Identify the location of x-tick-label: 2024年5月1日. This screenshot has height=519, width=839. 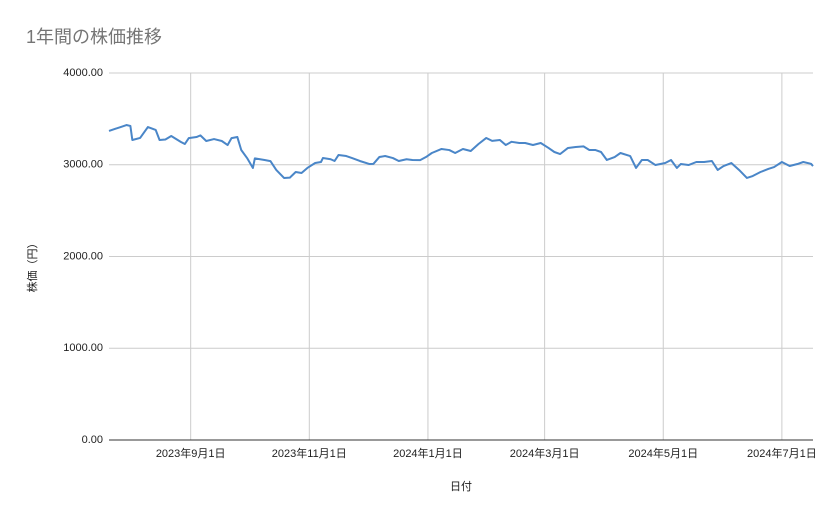
(663, 453).